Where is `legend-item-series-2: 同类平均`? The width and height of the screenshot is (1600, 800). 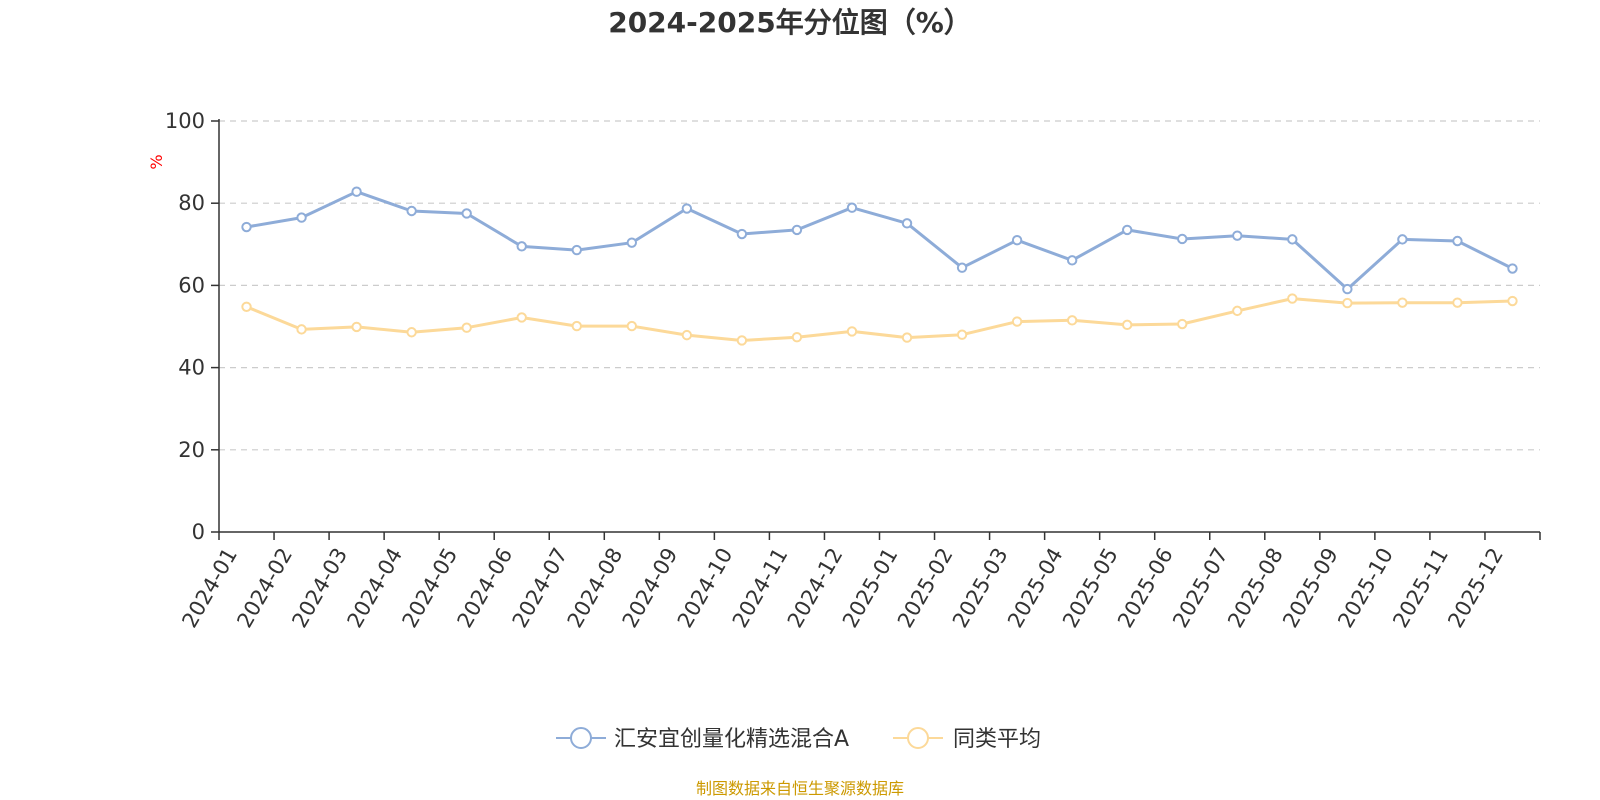
legend-item-series-2: 同类平均 is located at coordinates (967, 739).